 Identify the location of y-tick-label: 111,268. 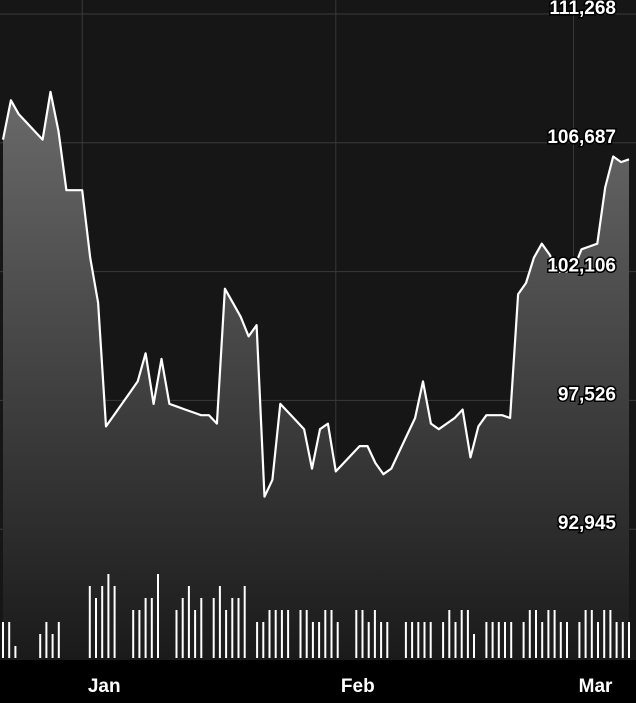
(582, 9).